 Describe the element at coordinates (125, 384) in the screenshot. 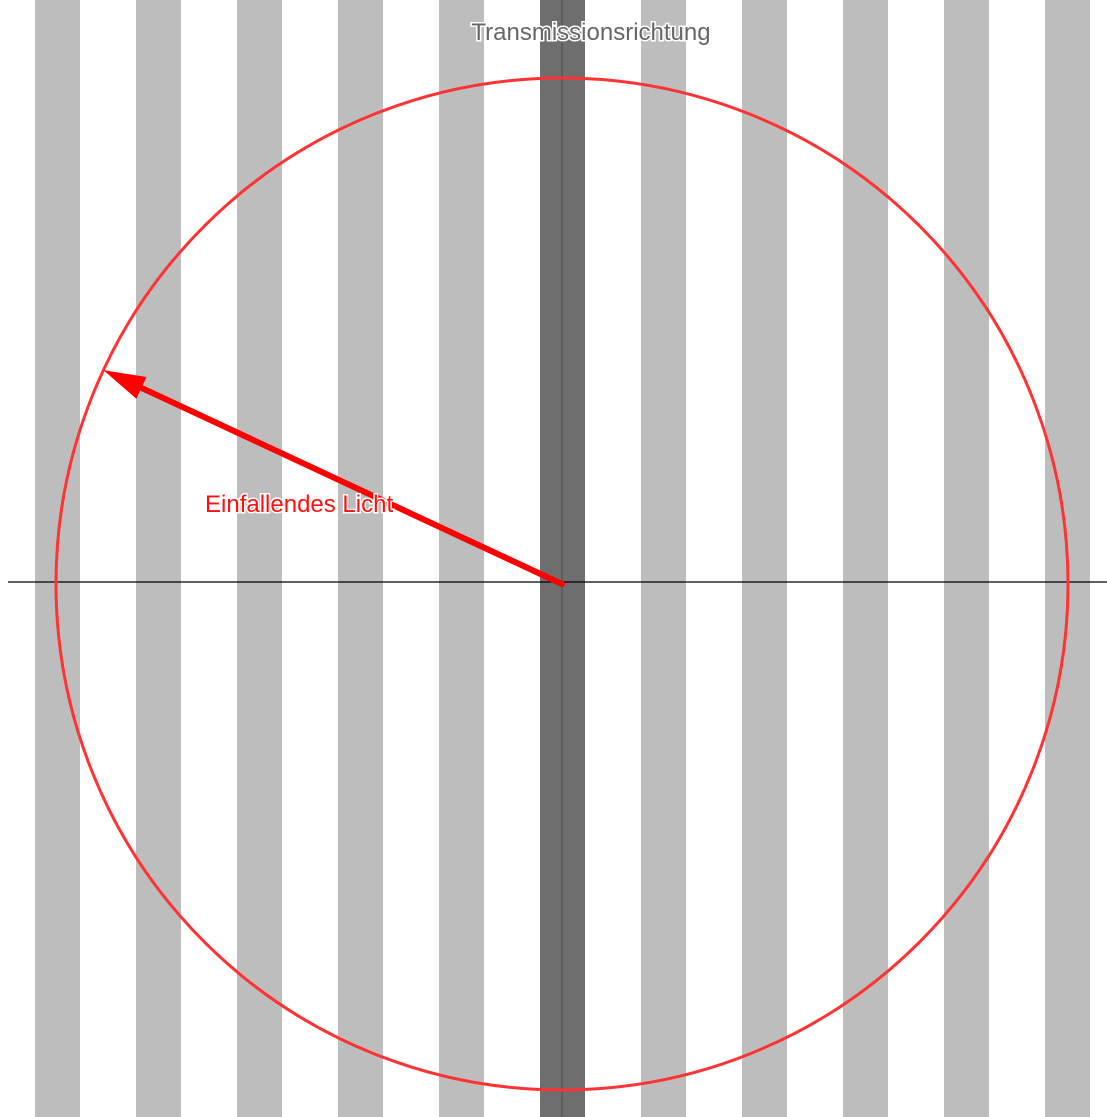

I see `incident-light-arrow-head` at that location.